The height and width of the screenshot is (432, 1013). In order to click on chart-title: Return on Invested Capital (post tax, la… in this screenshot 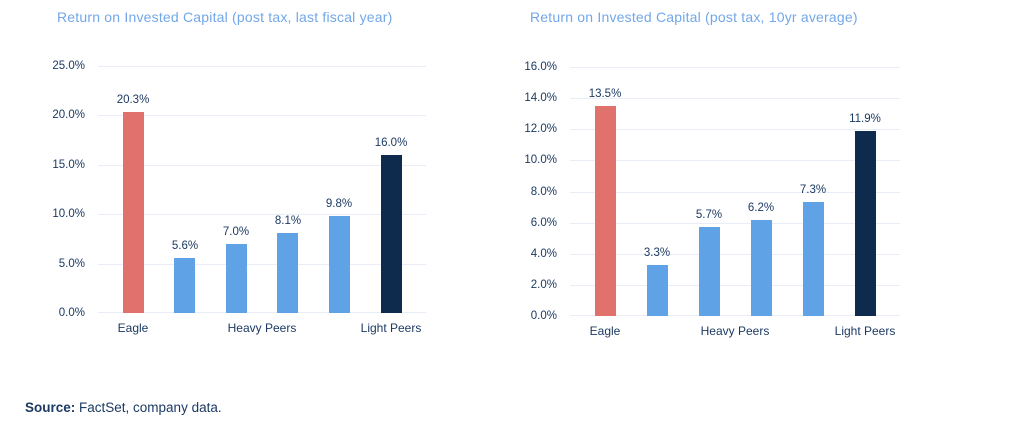, I will do `click(225, 17)`.